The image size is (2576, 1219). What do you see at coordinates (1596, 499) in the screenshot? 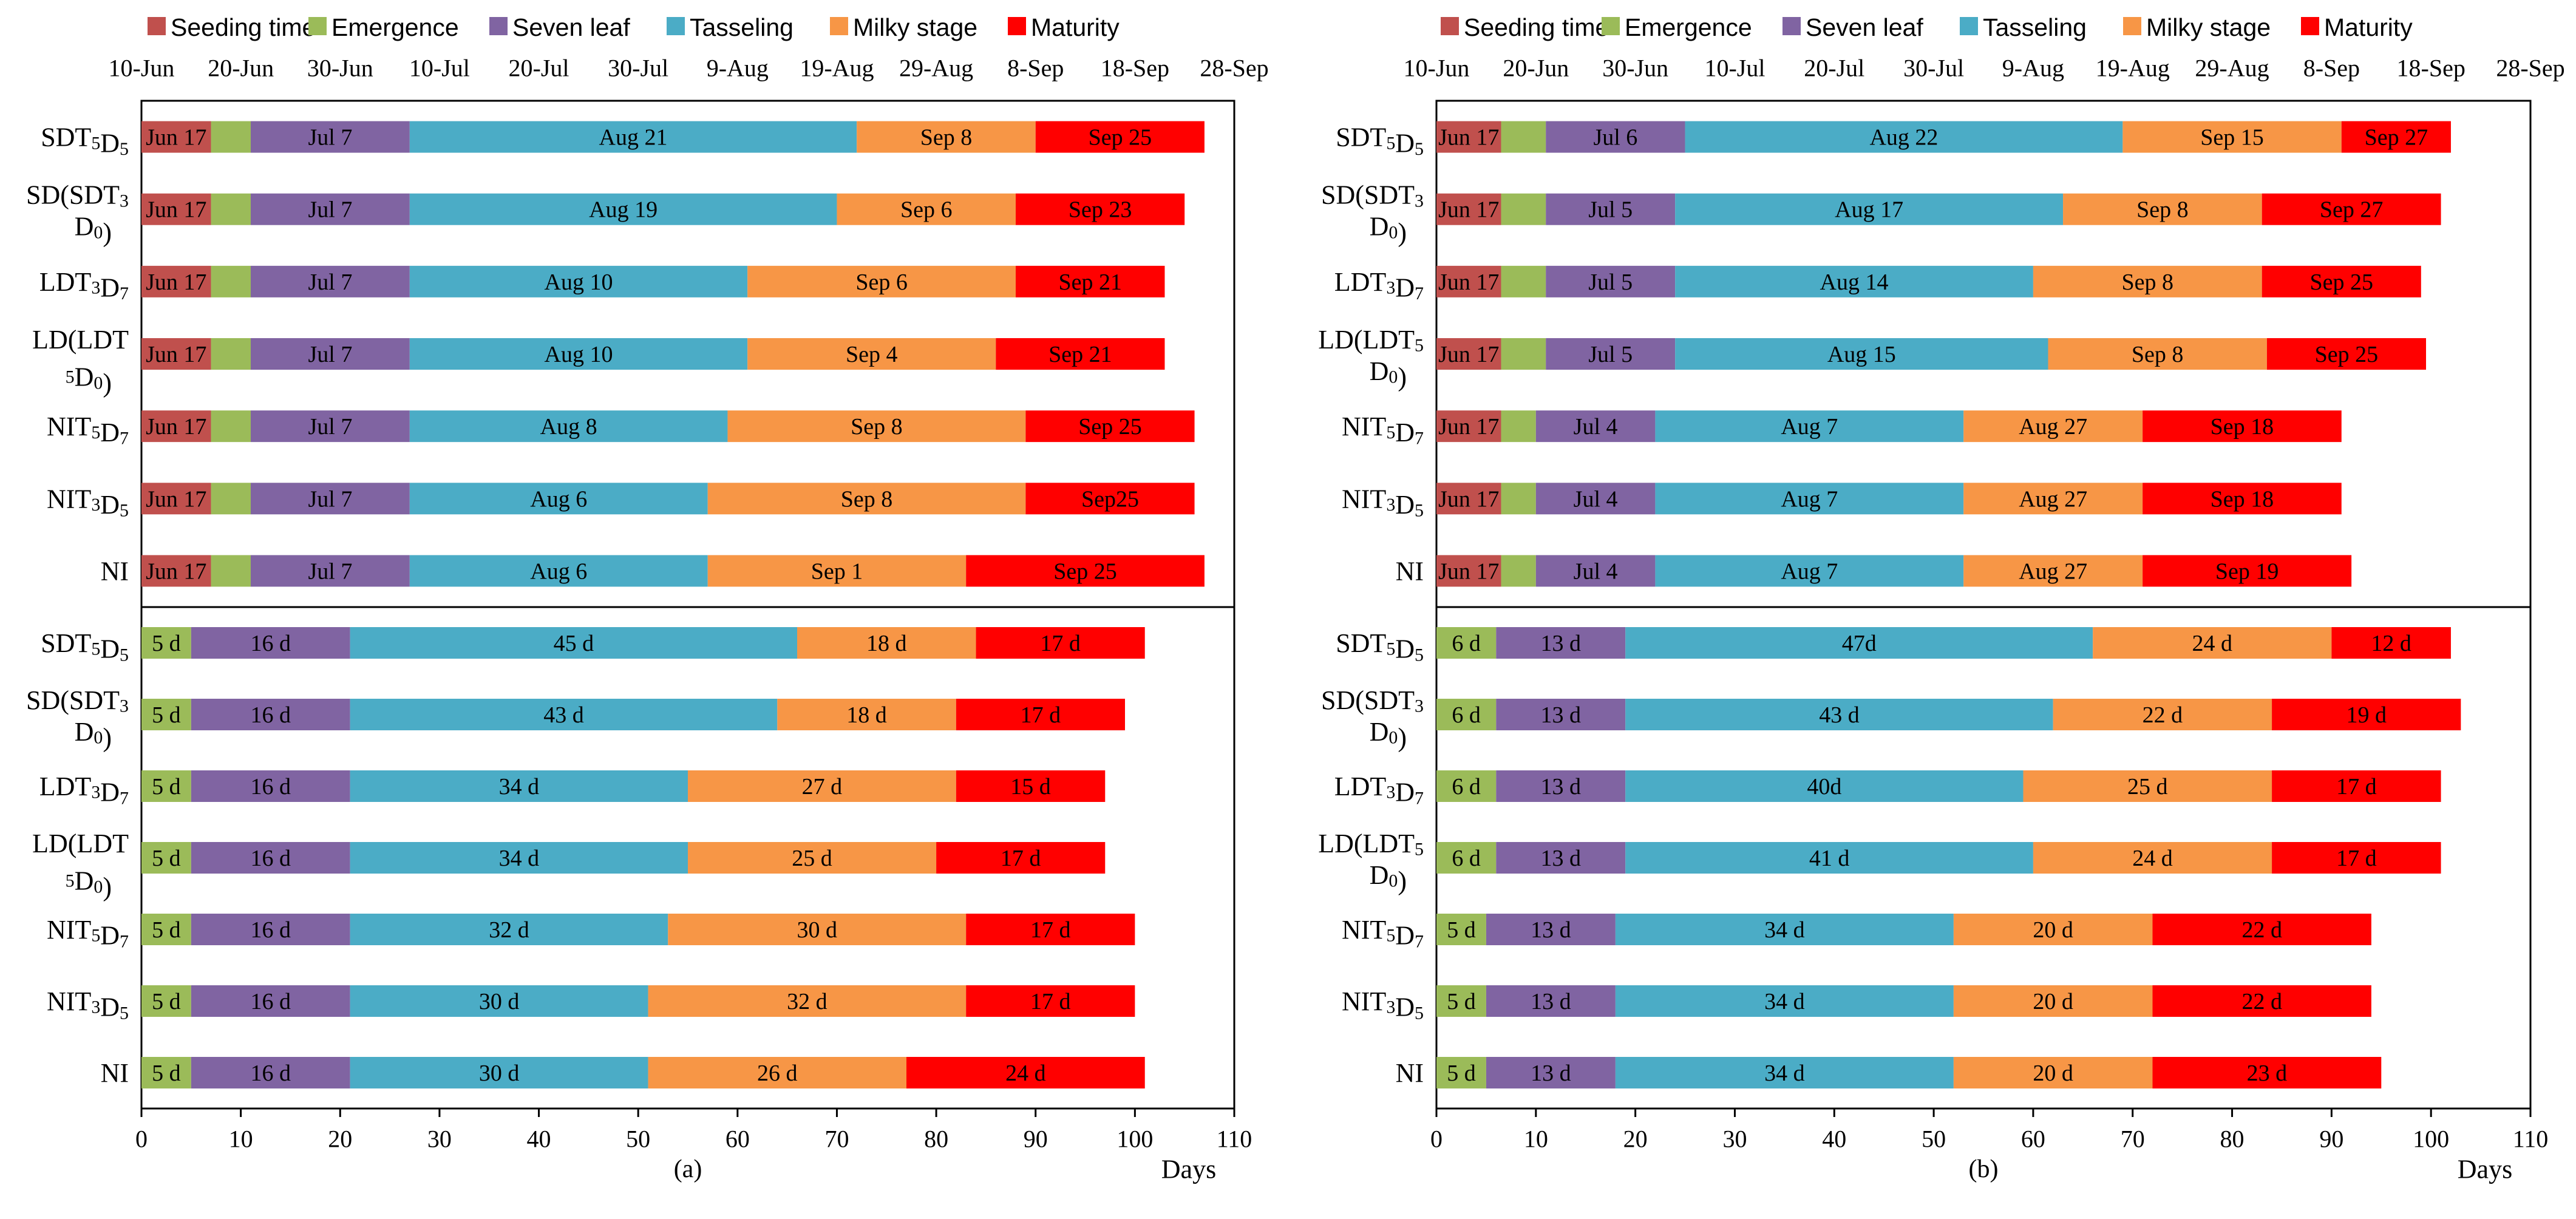
I see `date-bar-label: Jul 4` at bounding box center [1596, 499].